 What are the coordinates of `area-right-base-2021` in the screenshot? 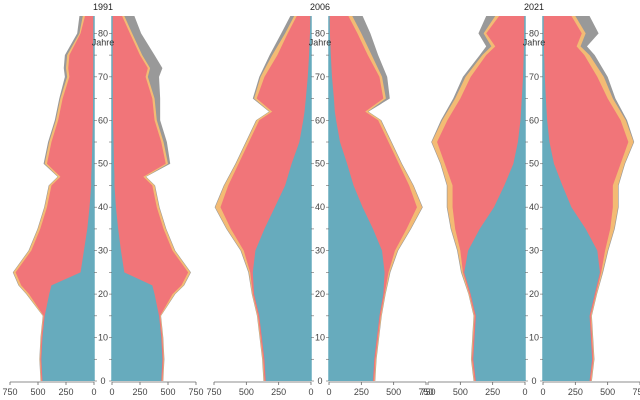 It's located at (571, 198).